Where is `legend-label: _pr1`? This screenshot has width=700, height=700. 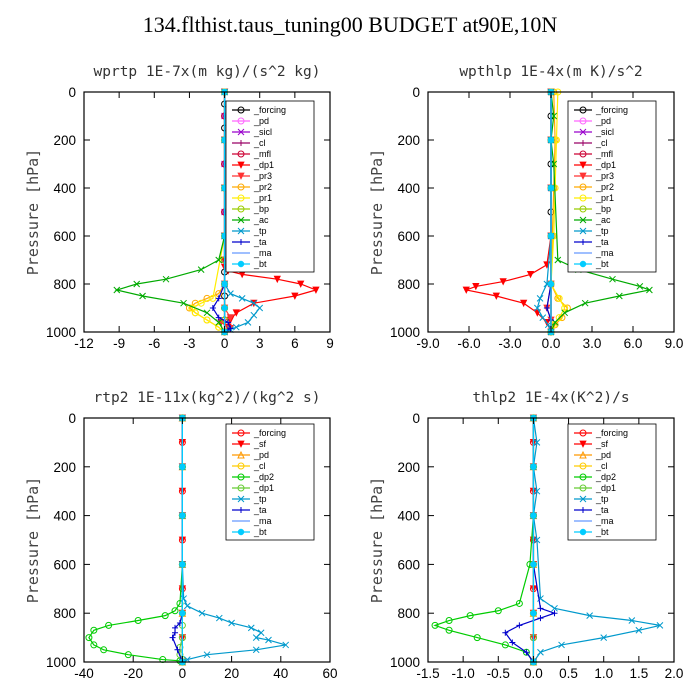
legend-label: _pr1 is located at coordinates (604, 198).